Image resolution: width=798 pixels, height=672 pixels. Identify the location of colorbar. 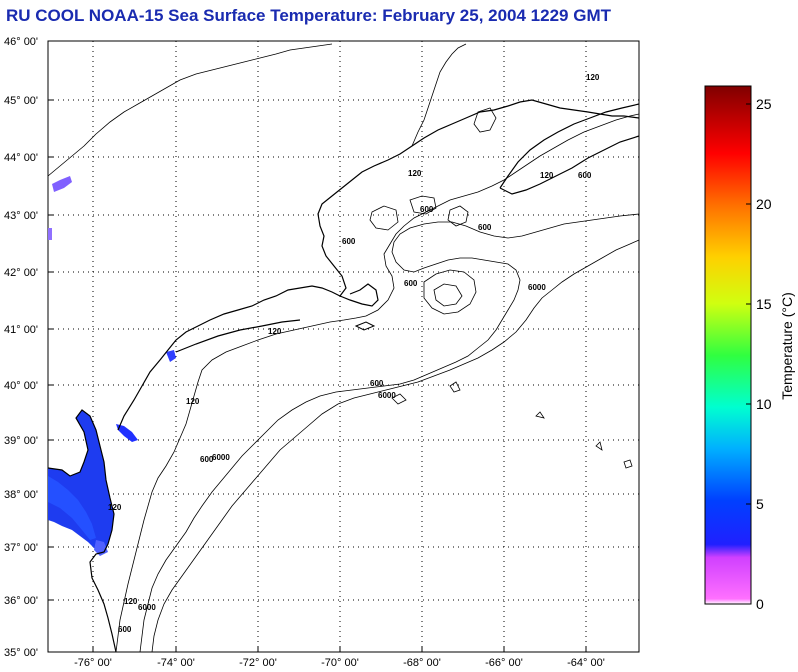
(728, 345).